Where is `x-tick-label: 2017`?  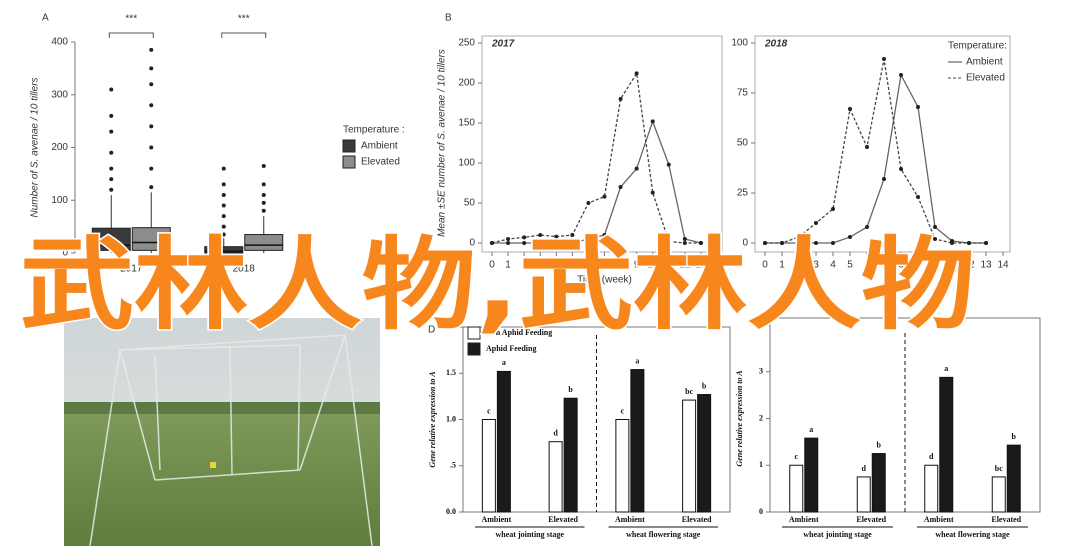
x-tick-label: 2017 is located at coordinates (131, 269).